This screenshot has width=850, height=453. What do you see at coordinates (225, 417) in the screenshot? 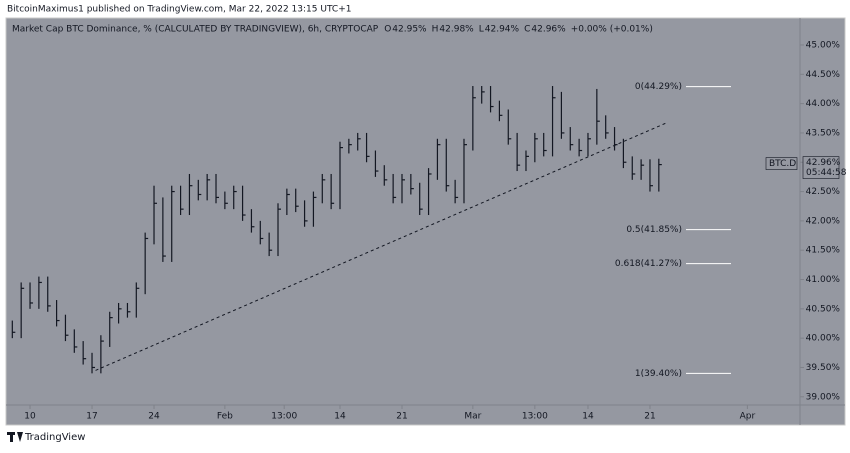
I see `x-tick-label: Feb` at bounding box center [225, 417].